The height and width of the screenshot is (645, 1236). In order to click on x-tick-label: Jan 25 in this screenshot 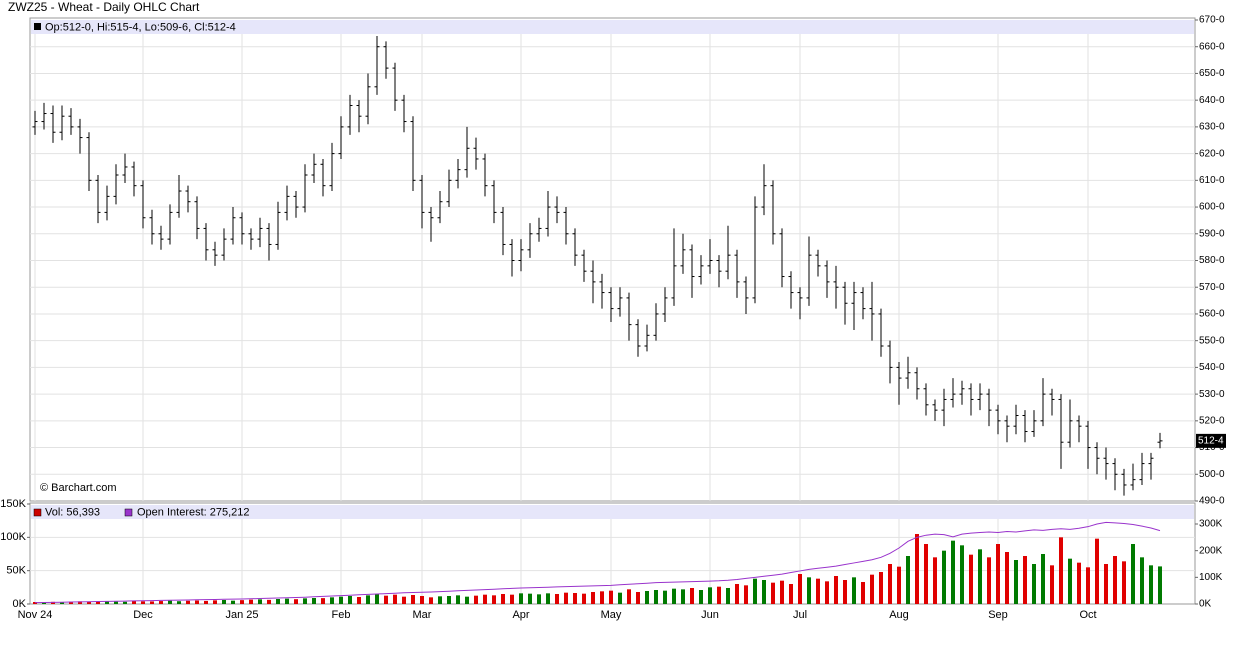, I will do `click(241, 615)`.